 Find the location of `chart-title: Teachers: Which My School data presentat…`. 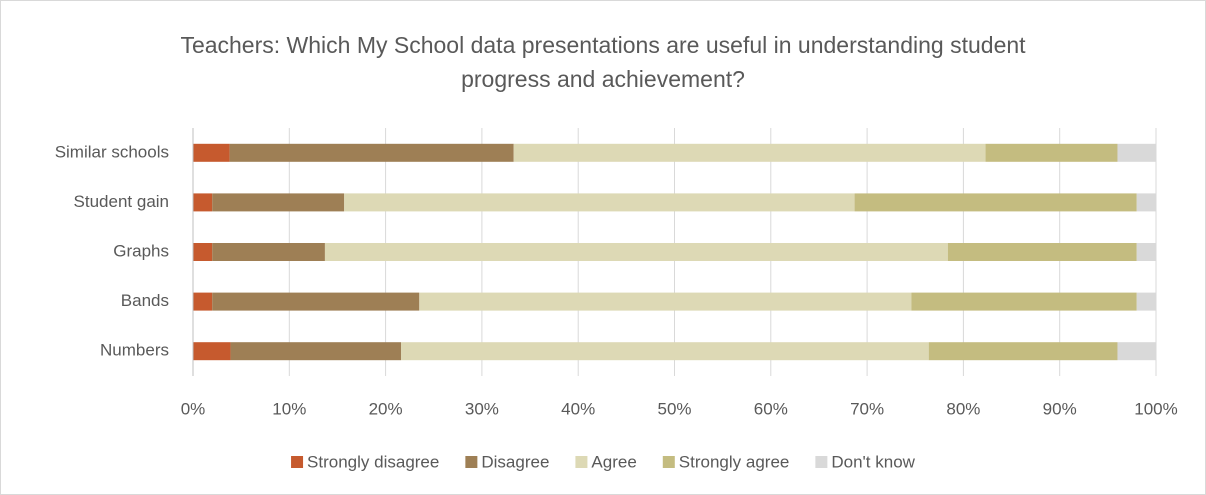

chart-title: Teachers: Which My School data presentat… is located at coordinates (603, 62).